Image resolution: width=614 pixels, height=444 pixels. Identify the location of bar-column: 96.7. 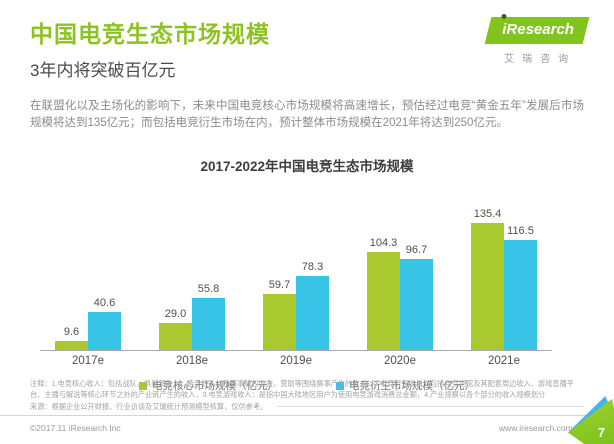
(416, 297).